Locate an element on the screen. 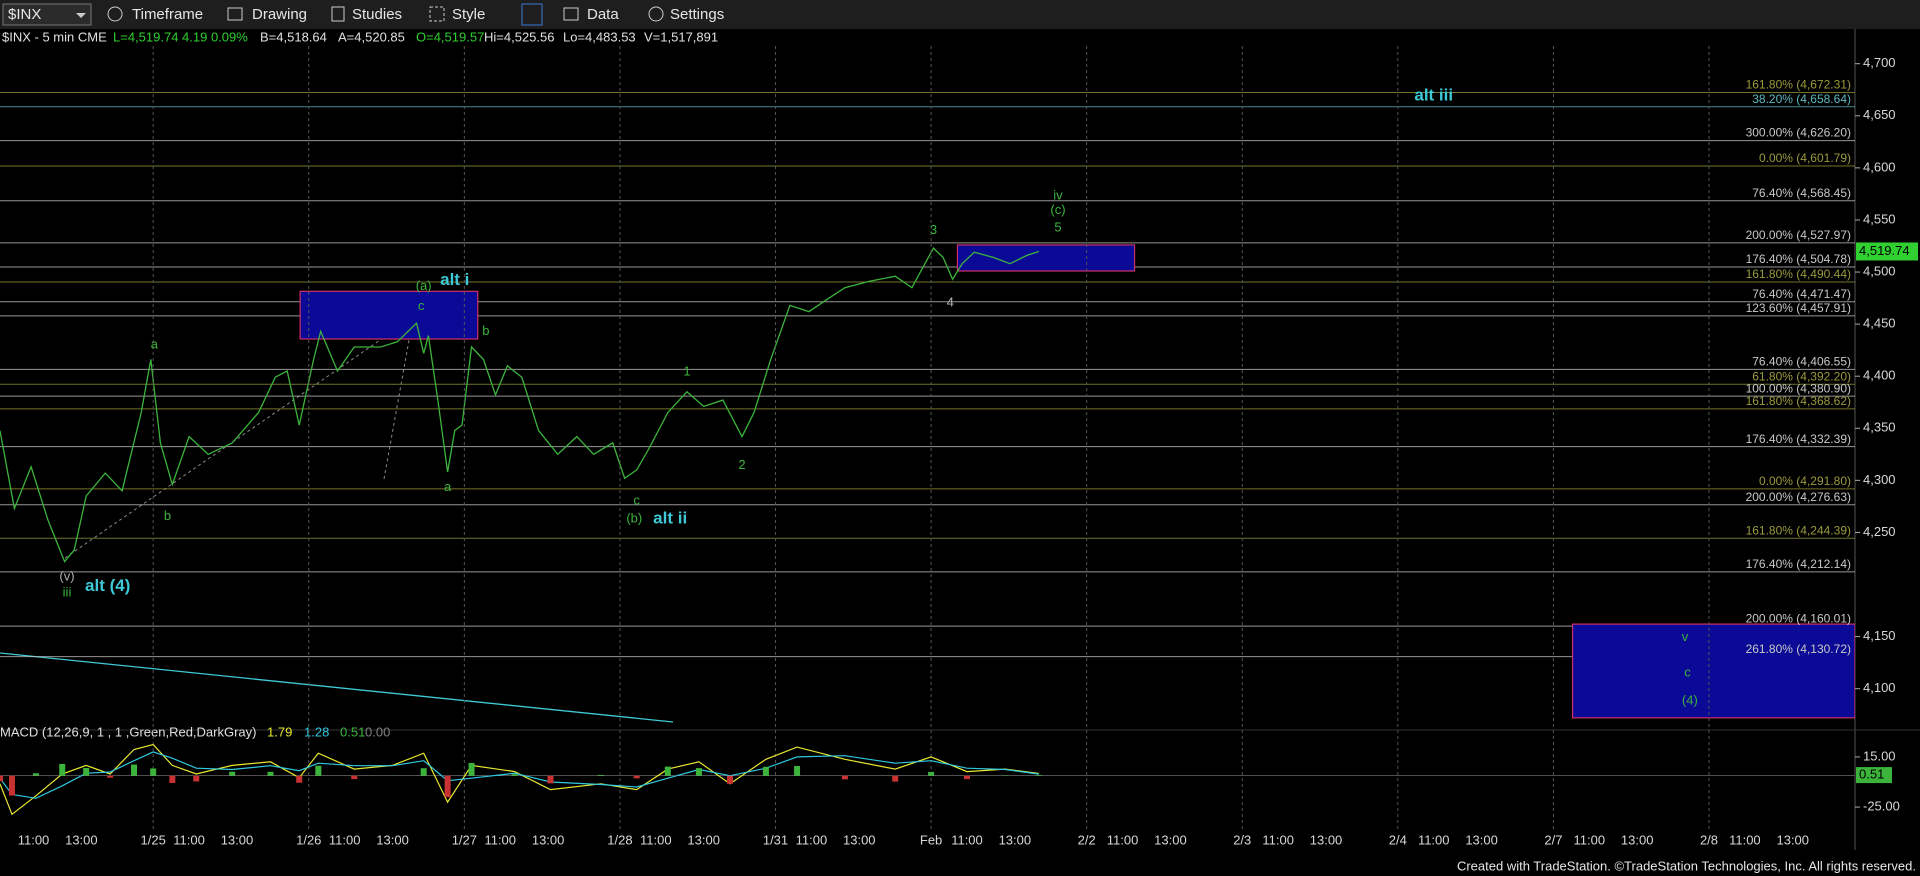 This screenshot has height=876, width=1920. y-tick-label: 4,100 is located at coordinates (1879, 687).